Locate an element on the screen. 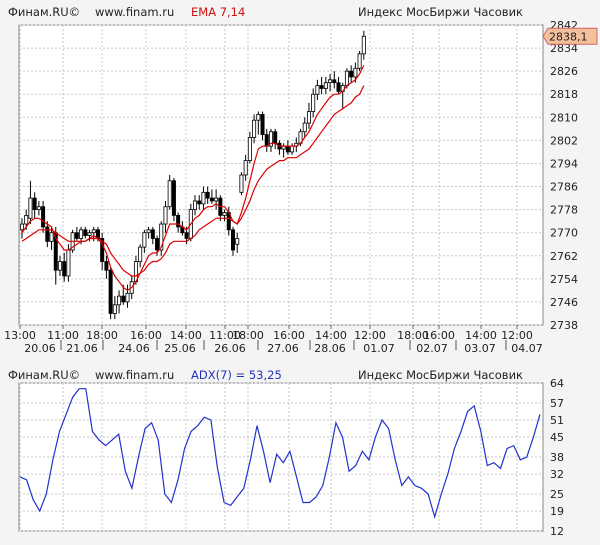 The image size is (600, 545). date-tick-label: 26.06 is located at coordinates (230, 348).